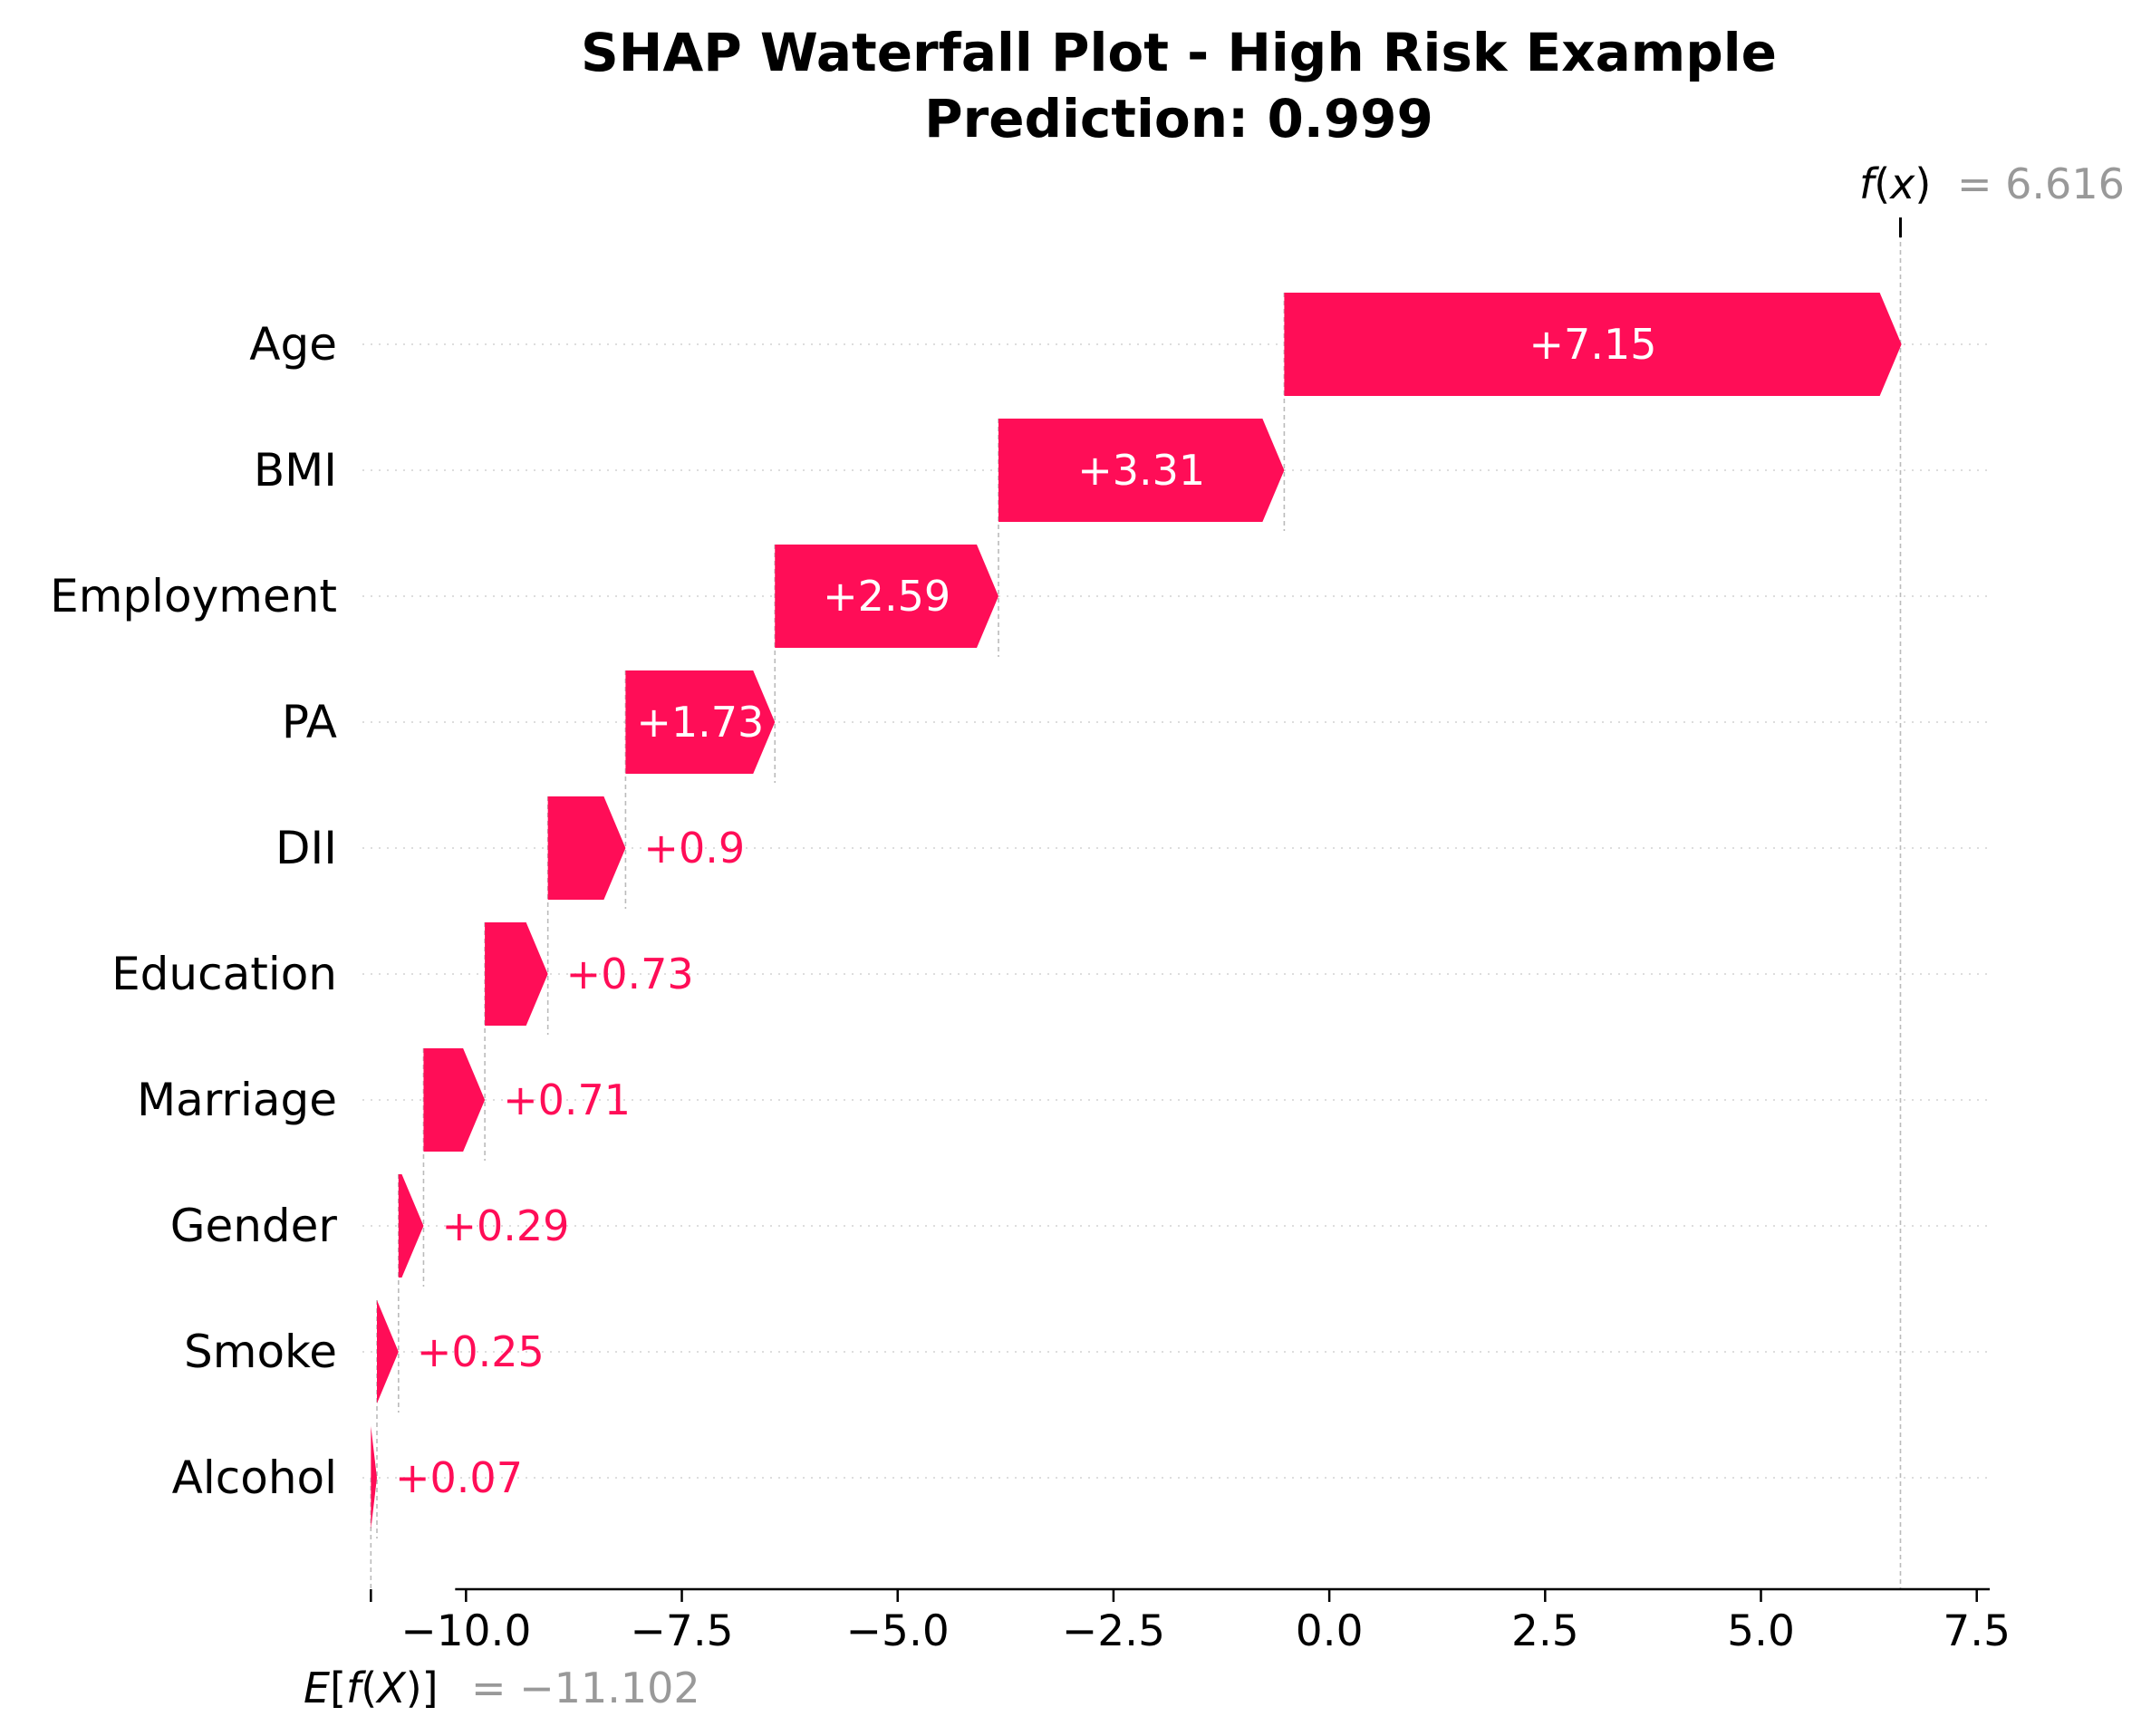  I want to click on annotation-name-part: [, so click(338, 1688).